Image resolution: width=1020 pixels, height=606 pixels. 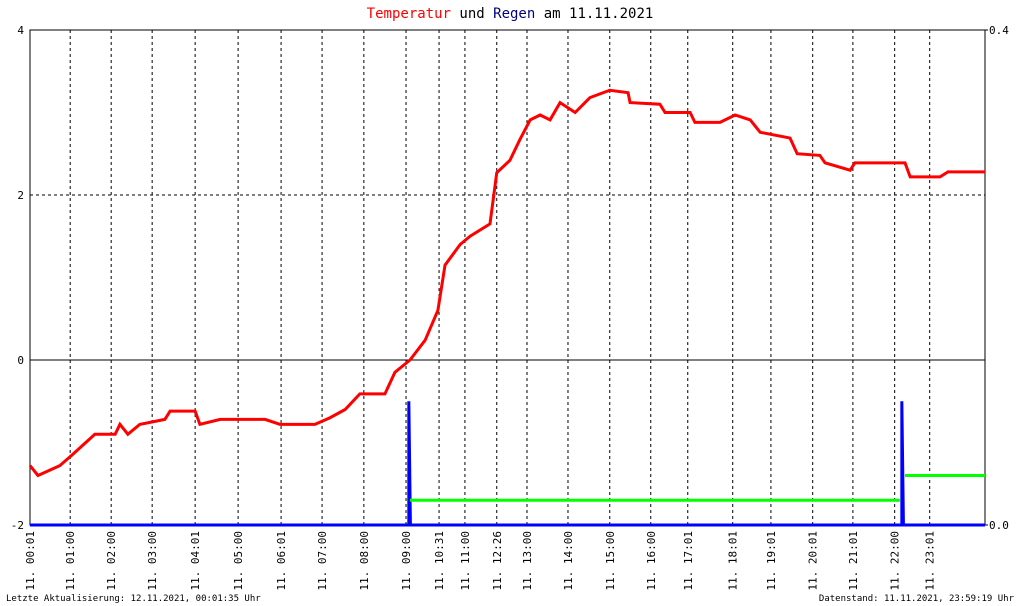 I want to click on x-tick-label: 11. 19:01, so click(x=771, y=561).